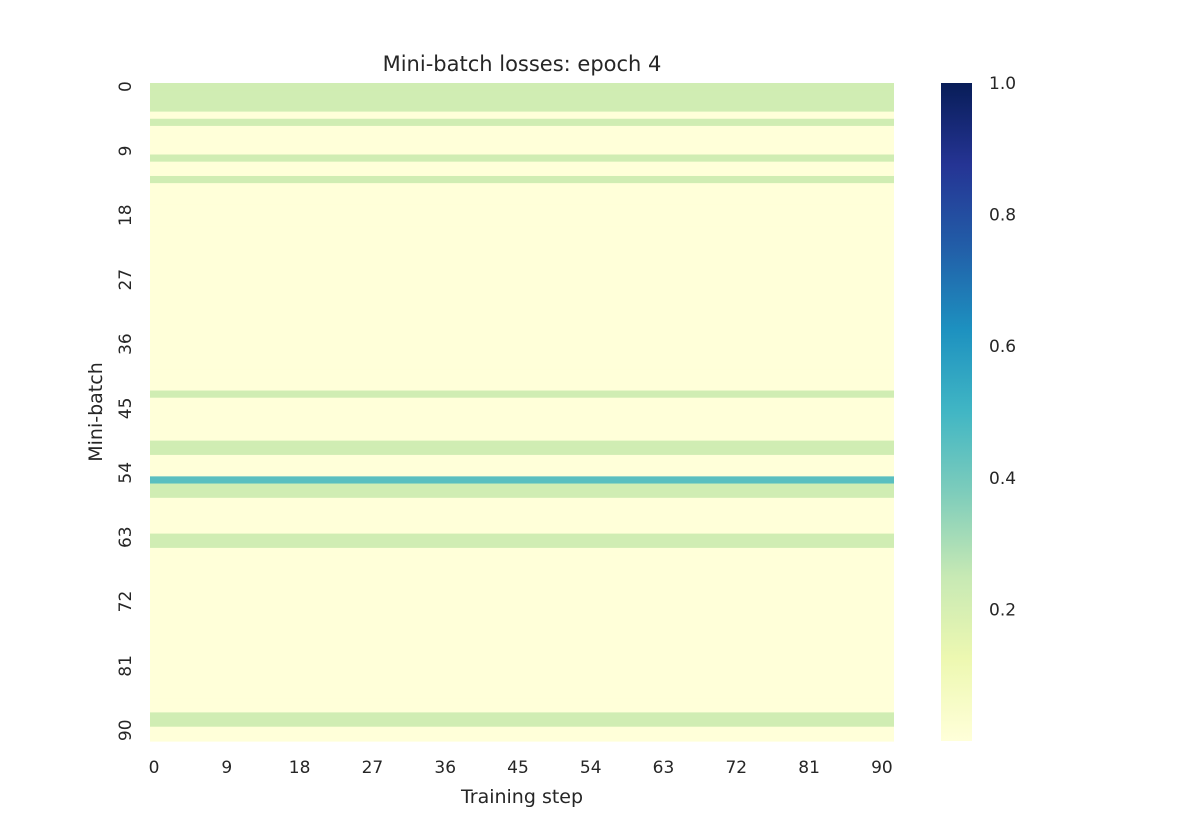  Describe the element at coordinates (521, 797) in the screenshot. I see `x-axis-label: Training step` at that location.